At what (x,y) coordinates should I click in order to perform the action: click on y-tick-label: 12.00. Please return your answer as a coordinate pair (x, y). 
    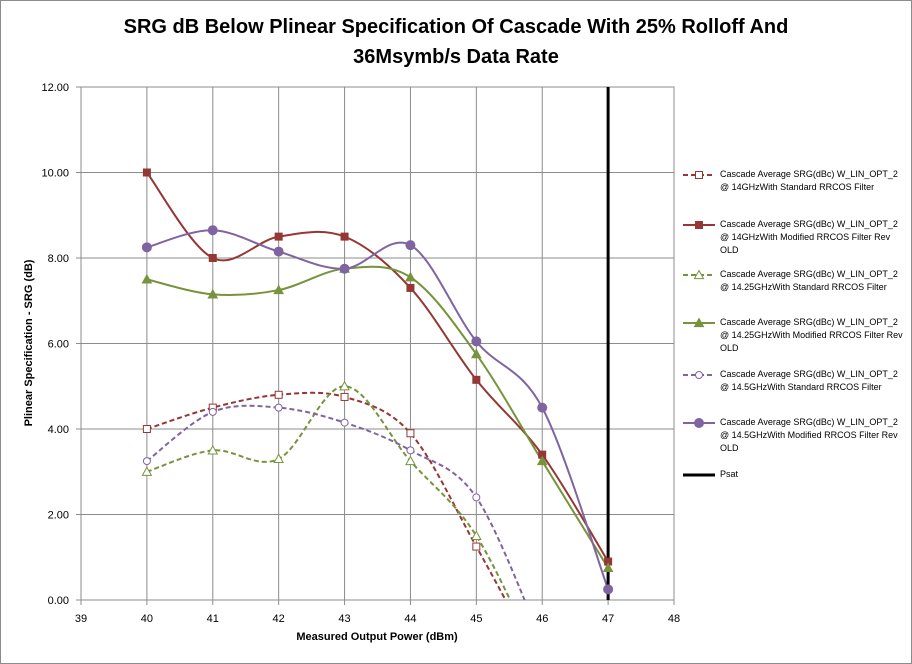
    Looking at the image, I should click on (55, 88).